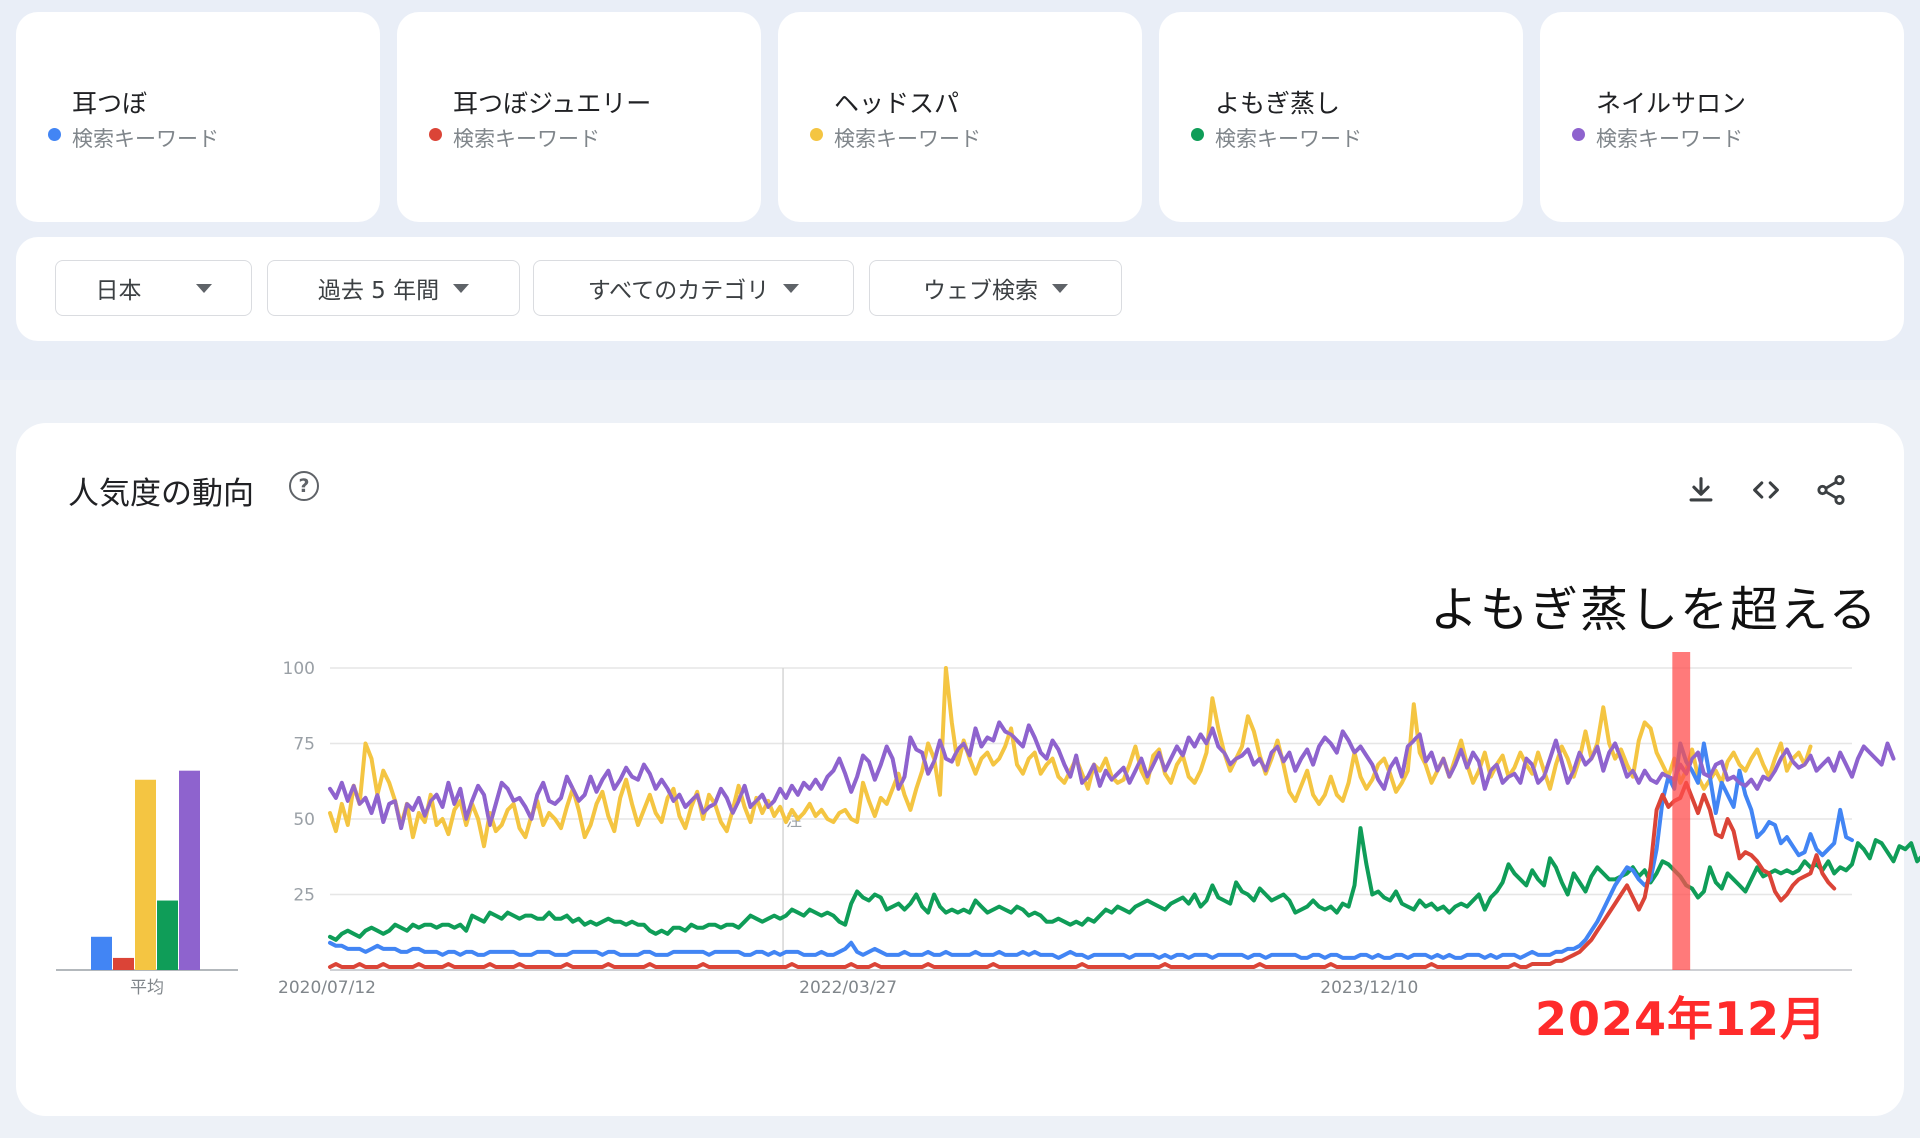  Describe the element at coordinates (1831, 490) in the screenshot. I see `share-icon` at that location.